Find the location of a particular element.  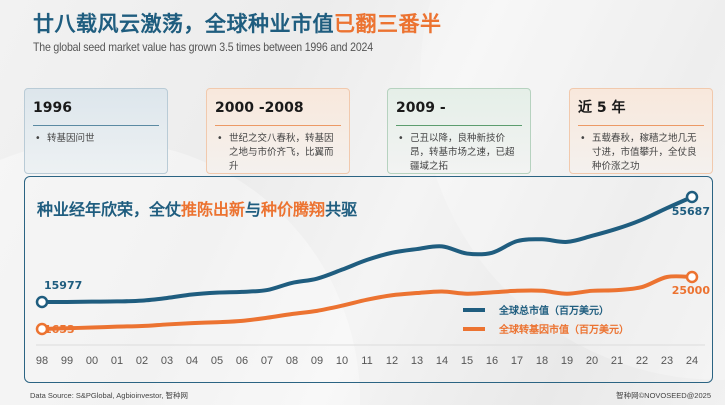

title-highlight: 已翻三番半 is located at coordinates (388, 24).